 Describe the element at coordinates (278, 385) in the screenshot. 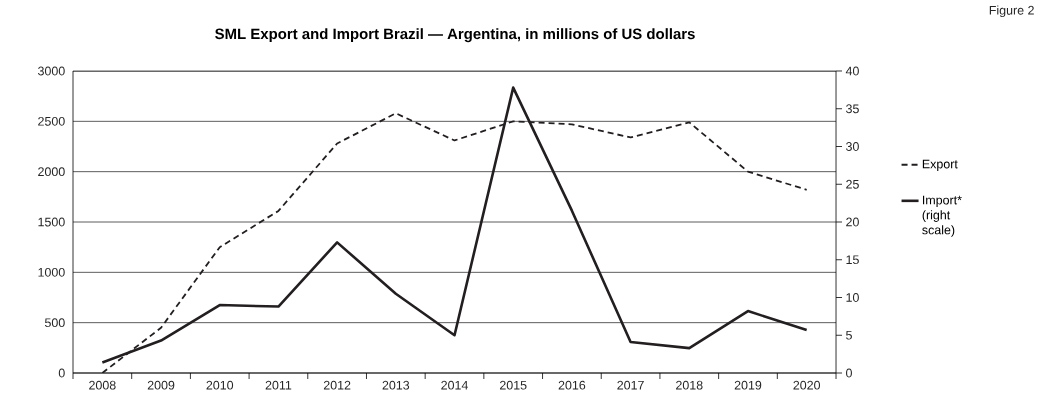

I see `x-tick-label: 2011` at that location.